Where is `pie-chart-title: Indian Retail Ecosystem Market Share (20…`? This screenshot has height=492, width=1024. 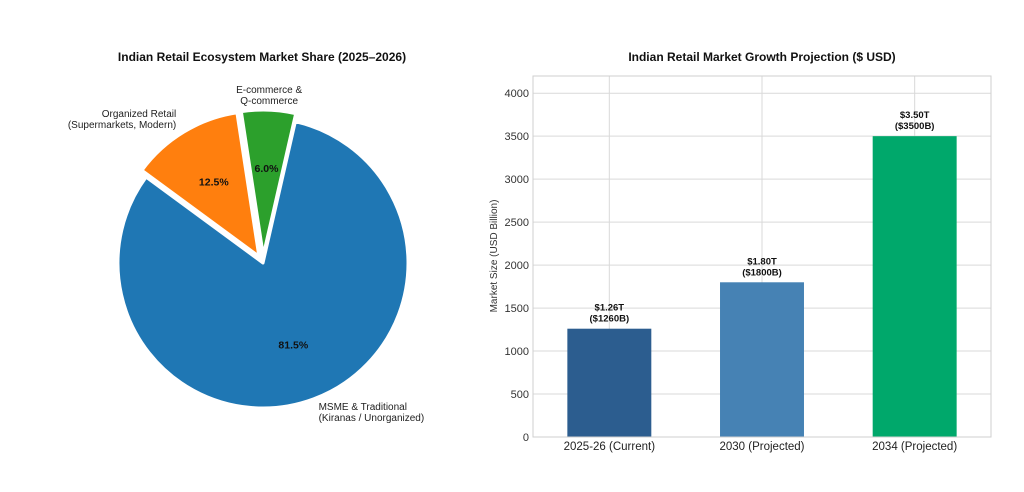 pie-chart-title: Indian Retail Ecosystem Market Share (20… is located at coordinates (262, 57).